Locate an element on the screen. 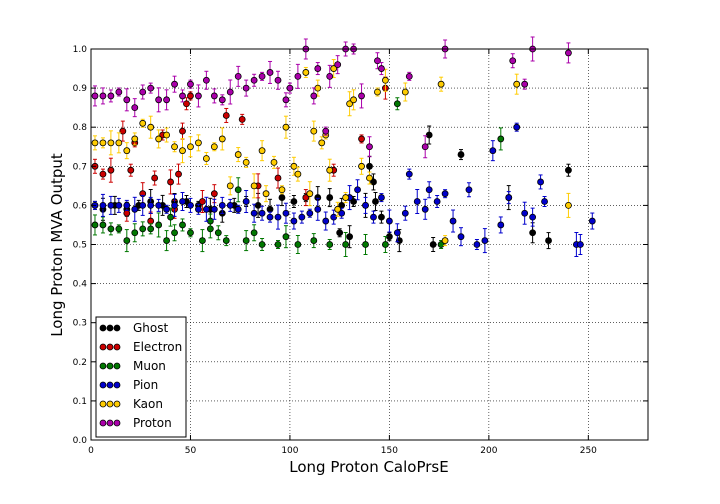 Image resolution: width=720 pixels, height=504 pixels. y-tick-label: 0.8 is located at coordinates (80, 128).